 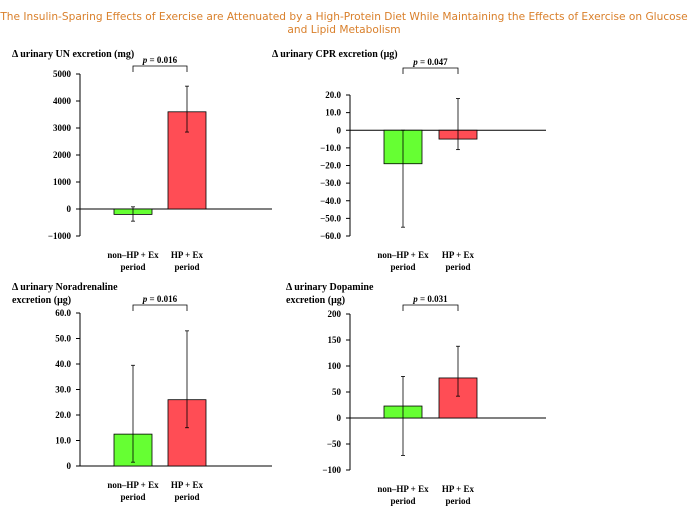 I want to click on y-tick-label: 30.0, so click(x=63, y=390).